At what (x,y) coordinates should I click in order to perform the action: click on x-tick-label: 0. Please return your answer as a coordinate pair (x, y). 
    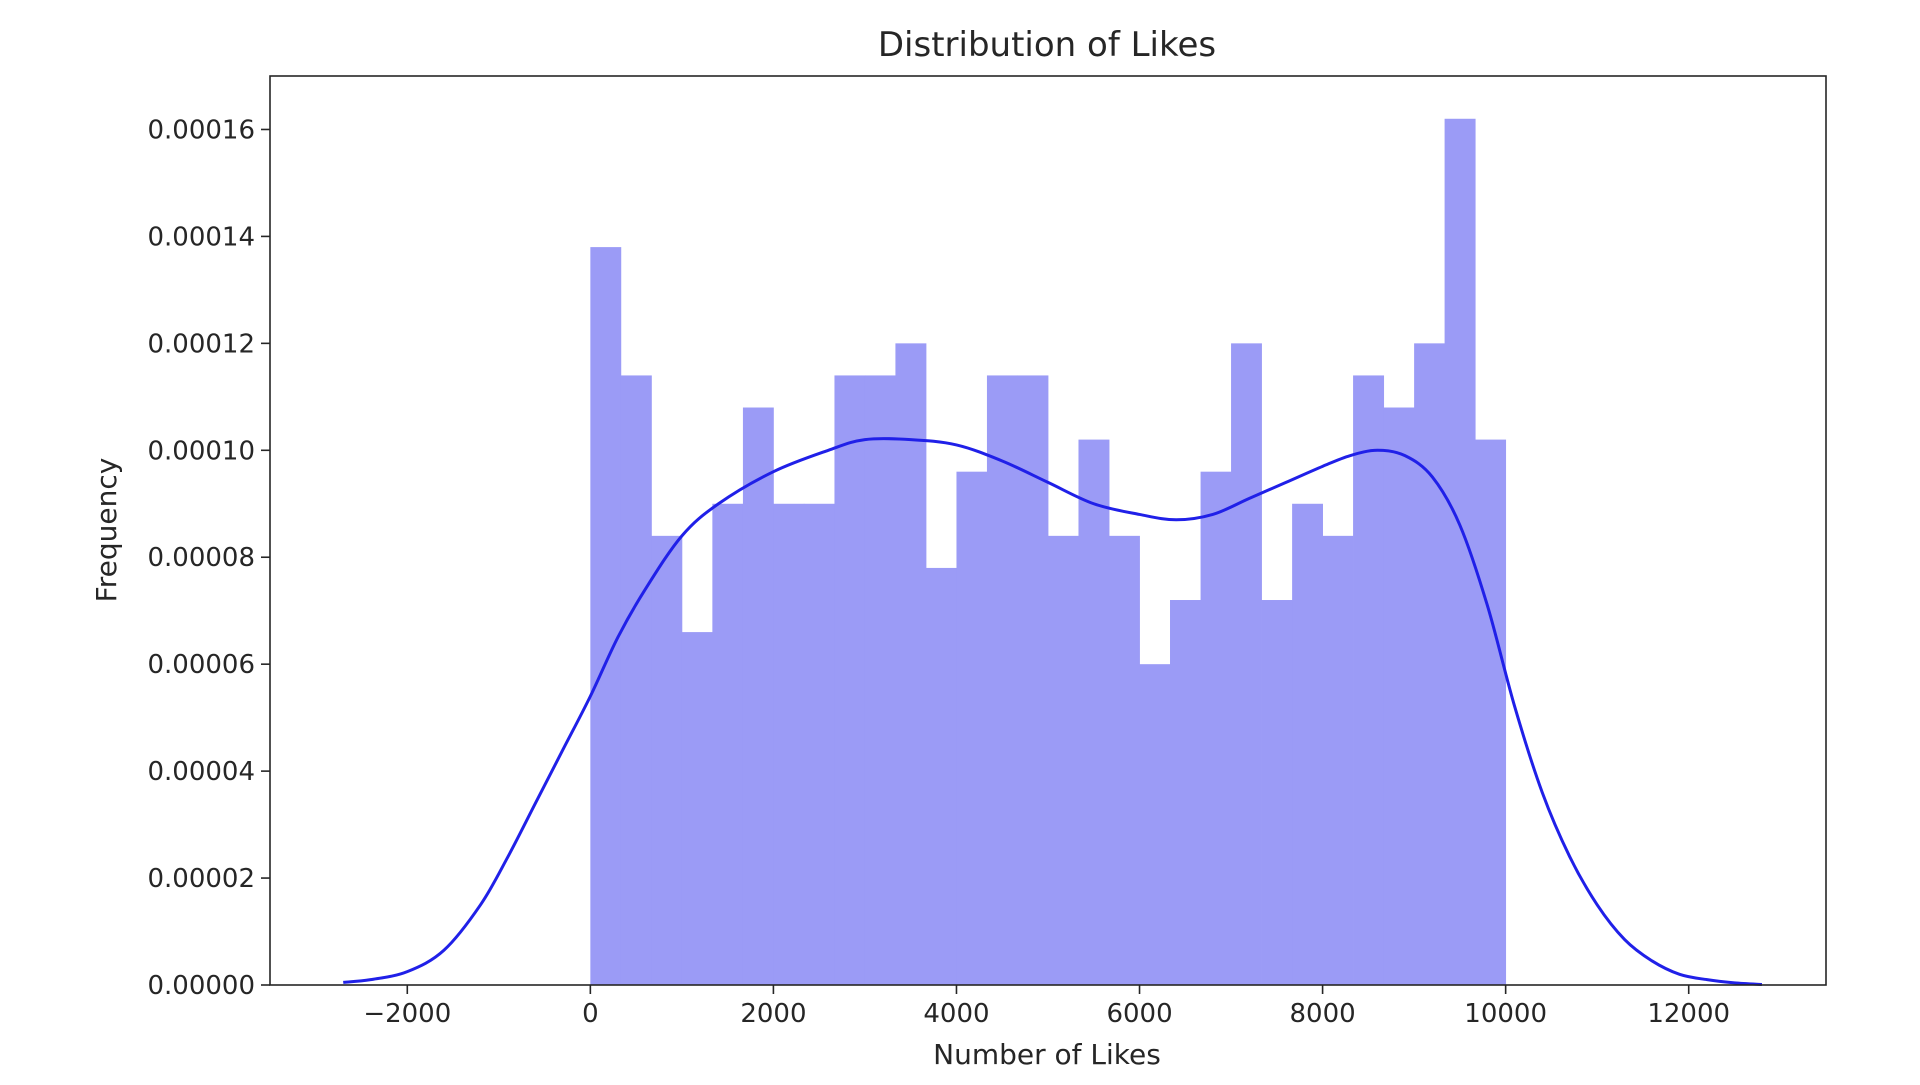
    Looking at the image, I should click on (590, 1014).